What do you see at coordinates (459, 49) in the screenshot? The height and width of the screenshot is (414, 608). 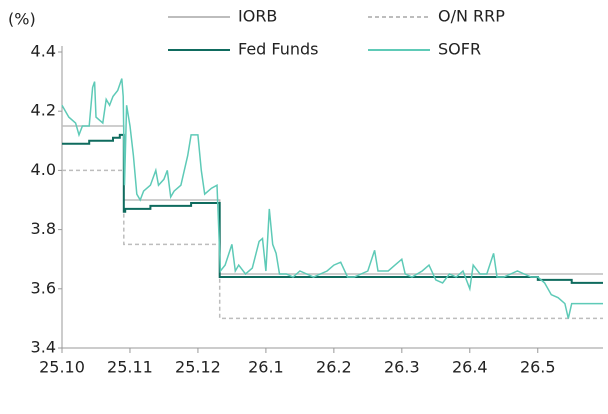 I see `legend-label: SOFR` at bounding box center [459, 49].